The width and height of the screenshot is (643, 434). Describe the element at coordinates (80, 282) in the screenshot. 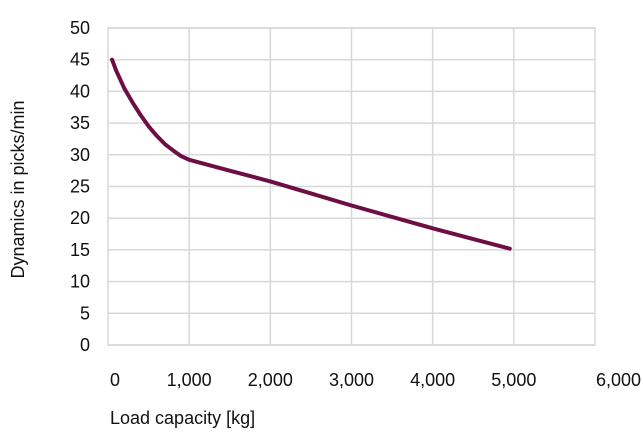

I see `y-tick-label: 10` at that location.